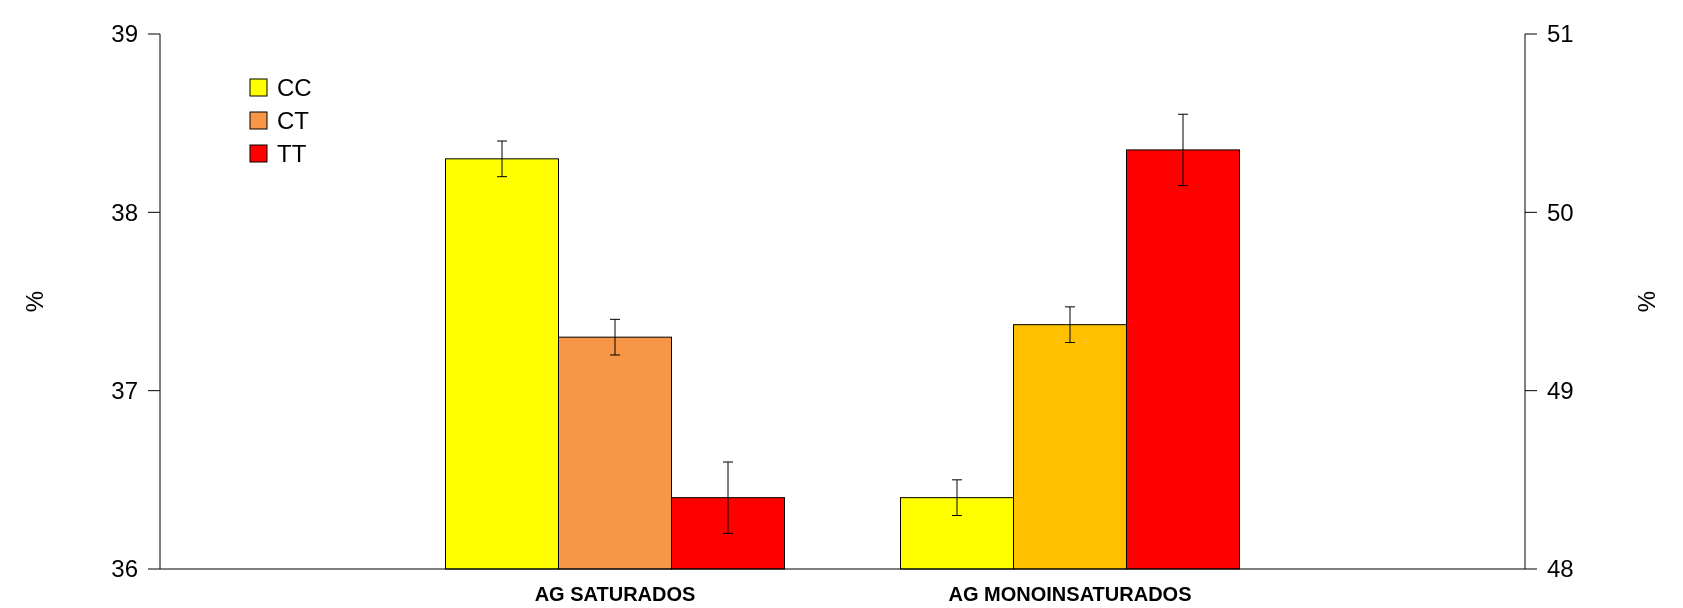 The height and width of the screenshot is (608, 1683). Describe the element at coordinates (124, 391) in the screenshot. I see `y-tick-label: 37` at that location.